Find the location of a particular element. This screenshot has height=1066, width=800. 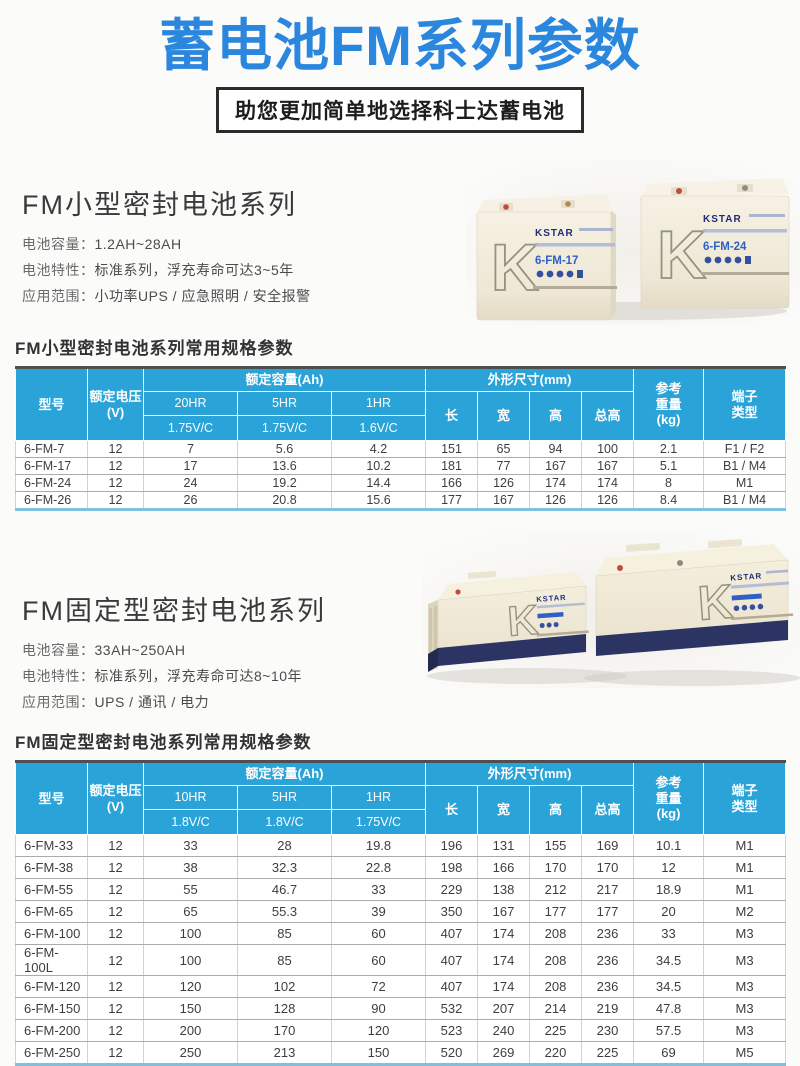

cell-value: 236 is located at coordinates (607, 960).